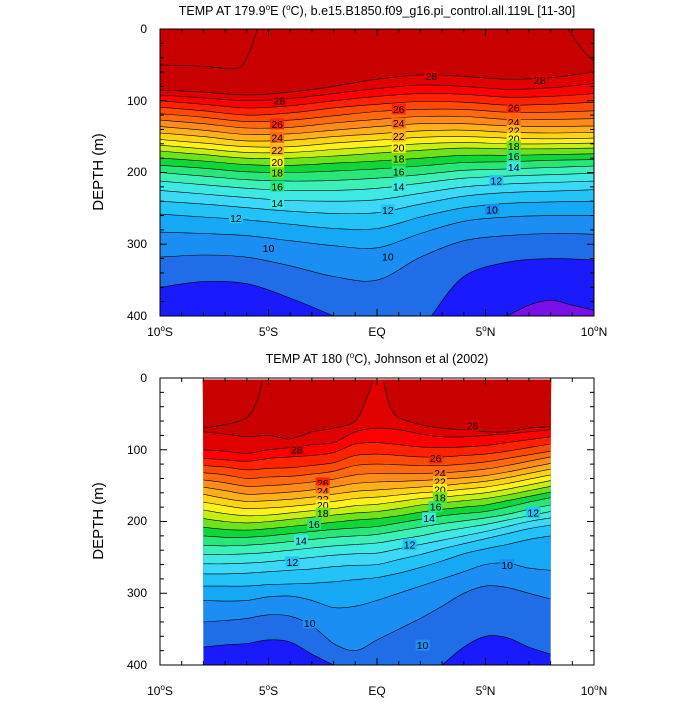 This screenshot has width=700, height=705. I want to click on bottom-xtick-label: 10oN, so click(594, 690).